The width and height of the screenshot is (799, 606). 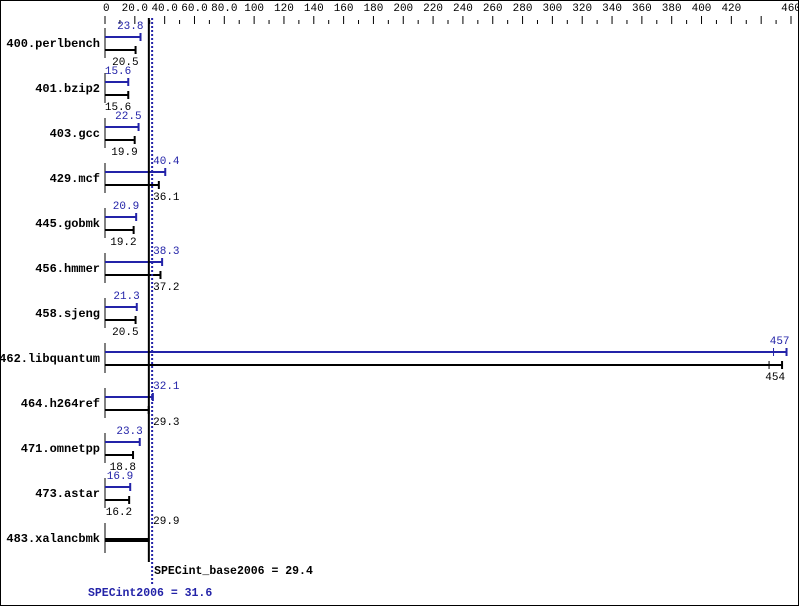 What do you see at coordinates (67, 269) in the screenshot?
I see `benchmark-label: 456.hmmer` at bounding box center [67, 269].